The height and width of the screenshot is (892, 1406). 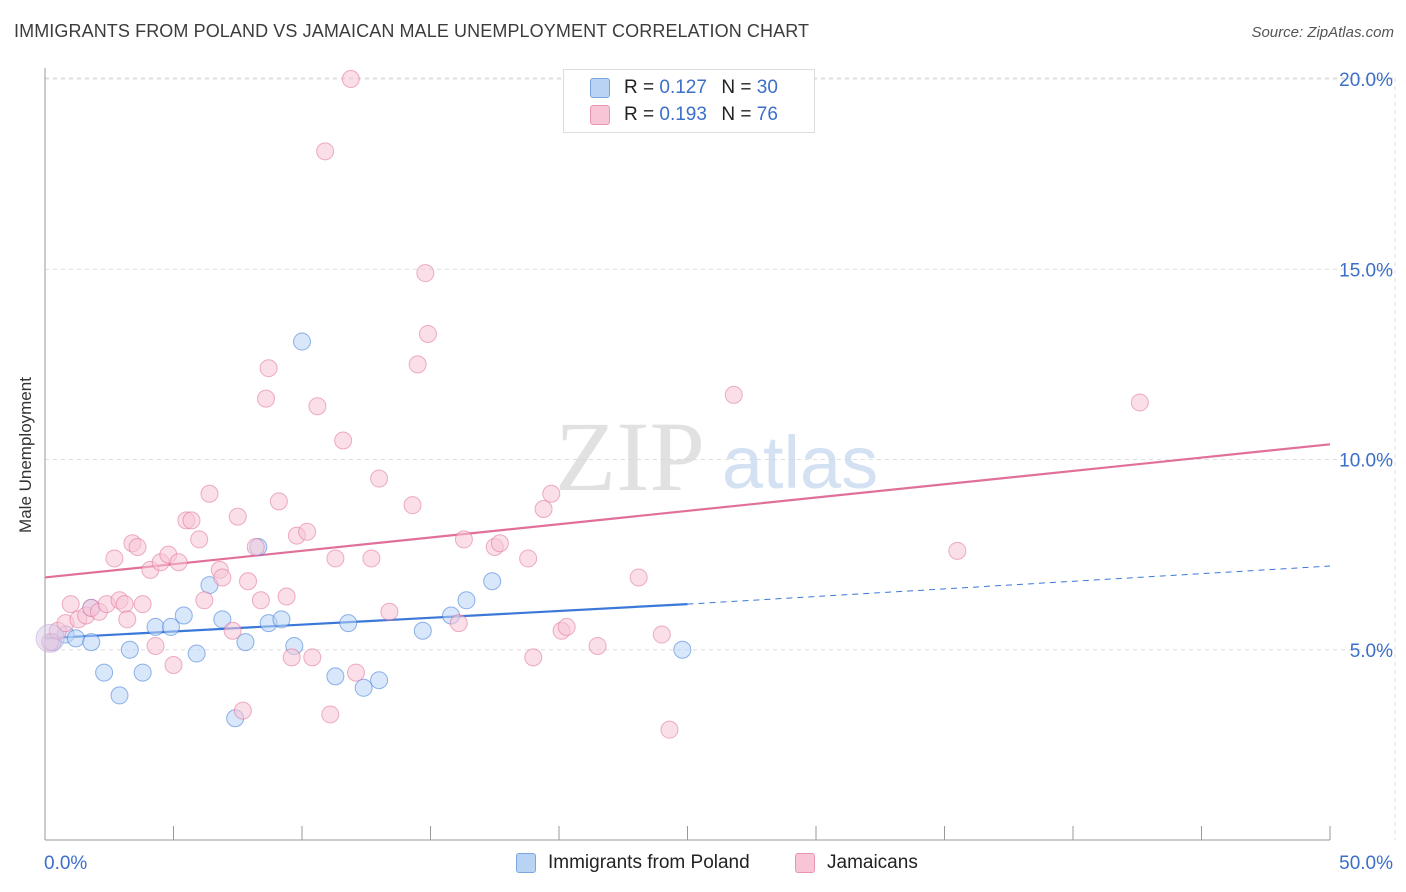 I want to click on legend-n-value-jamaicans: 76, so click(x=767, y=114).